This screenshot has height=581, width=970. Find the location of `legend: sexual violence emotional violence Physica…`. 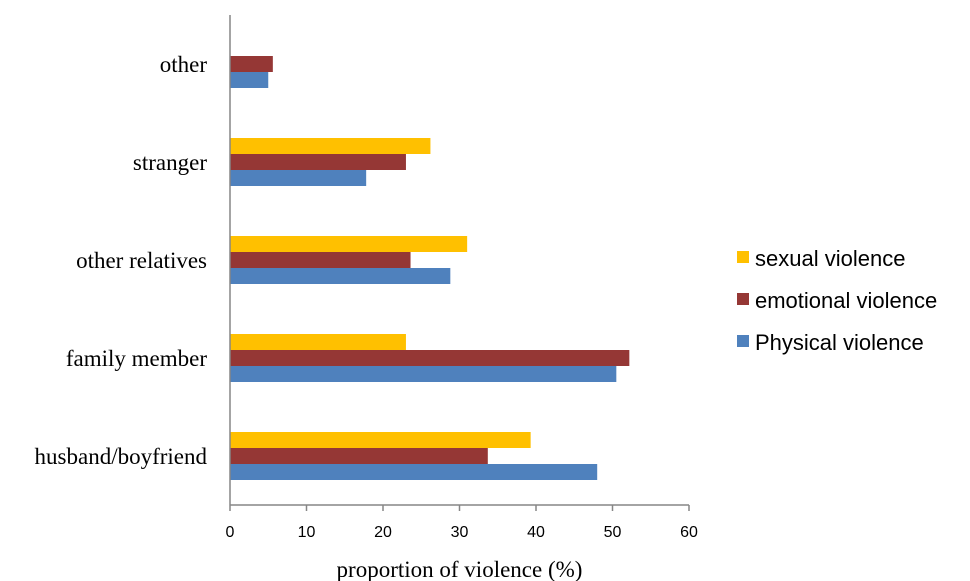

legend: sexual violence emotional violence Physica… is located at coordinates (837, 300).